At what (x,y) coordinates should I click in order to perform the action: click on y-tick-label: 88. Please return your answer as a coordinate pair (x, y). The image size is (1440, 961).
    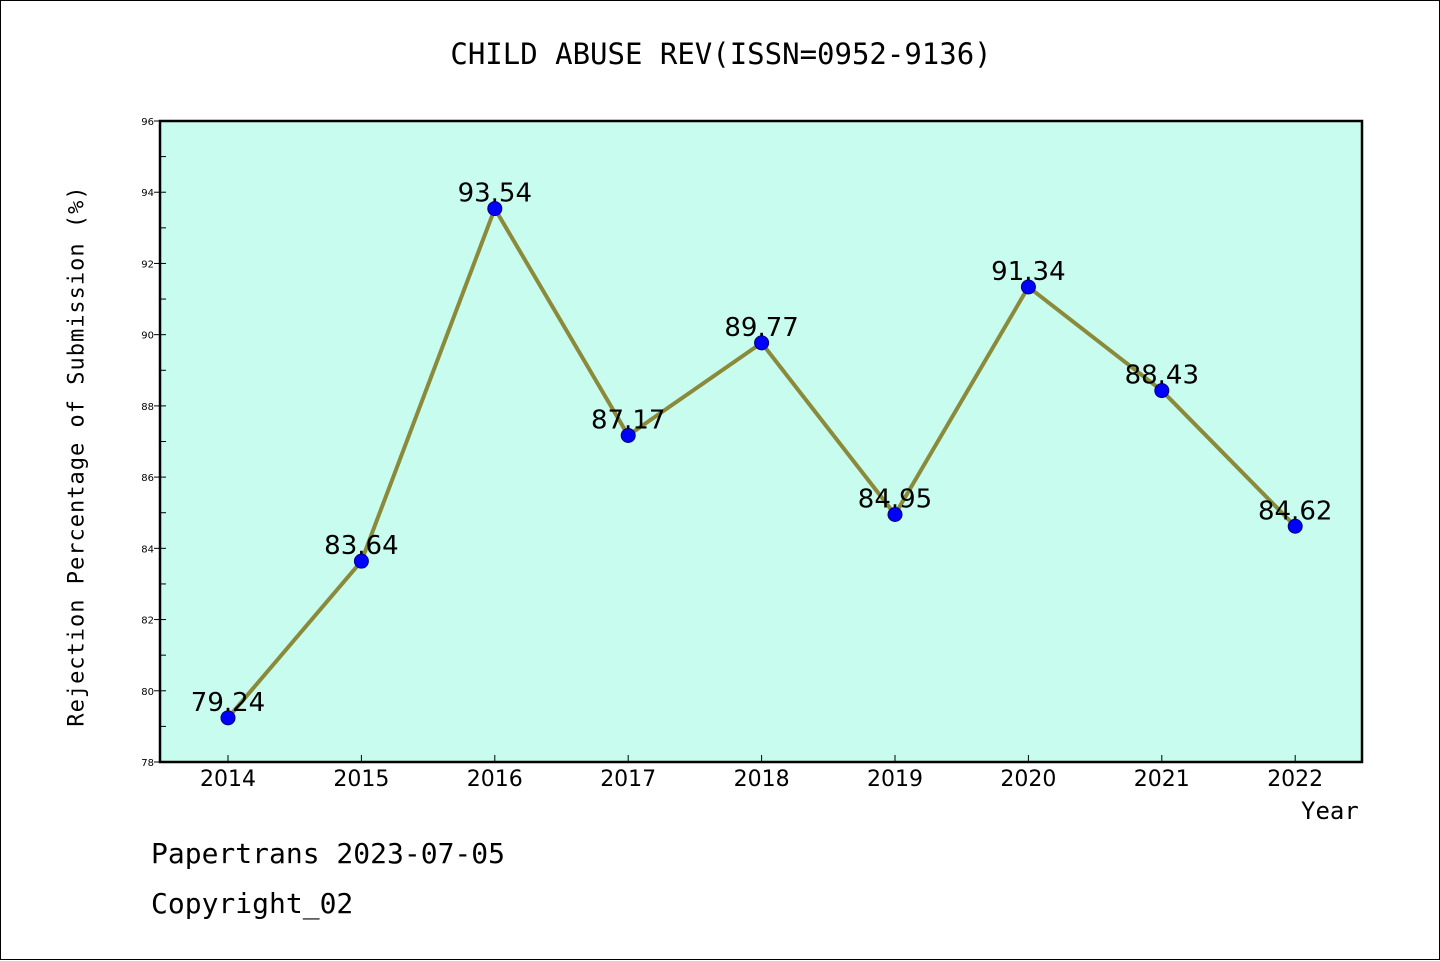
    Looking at the image, I should click on (147, 407).